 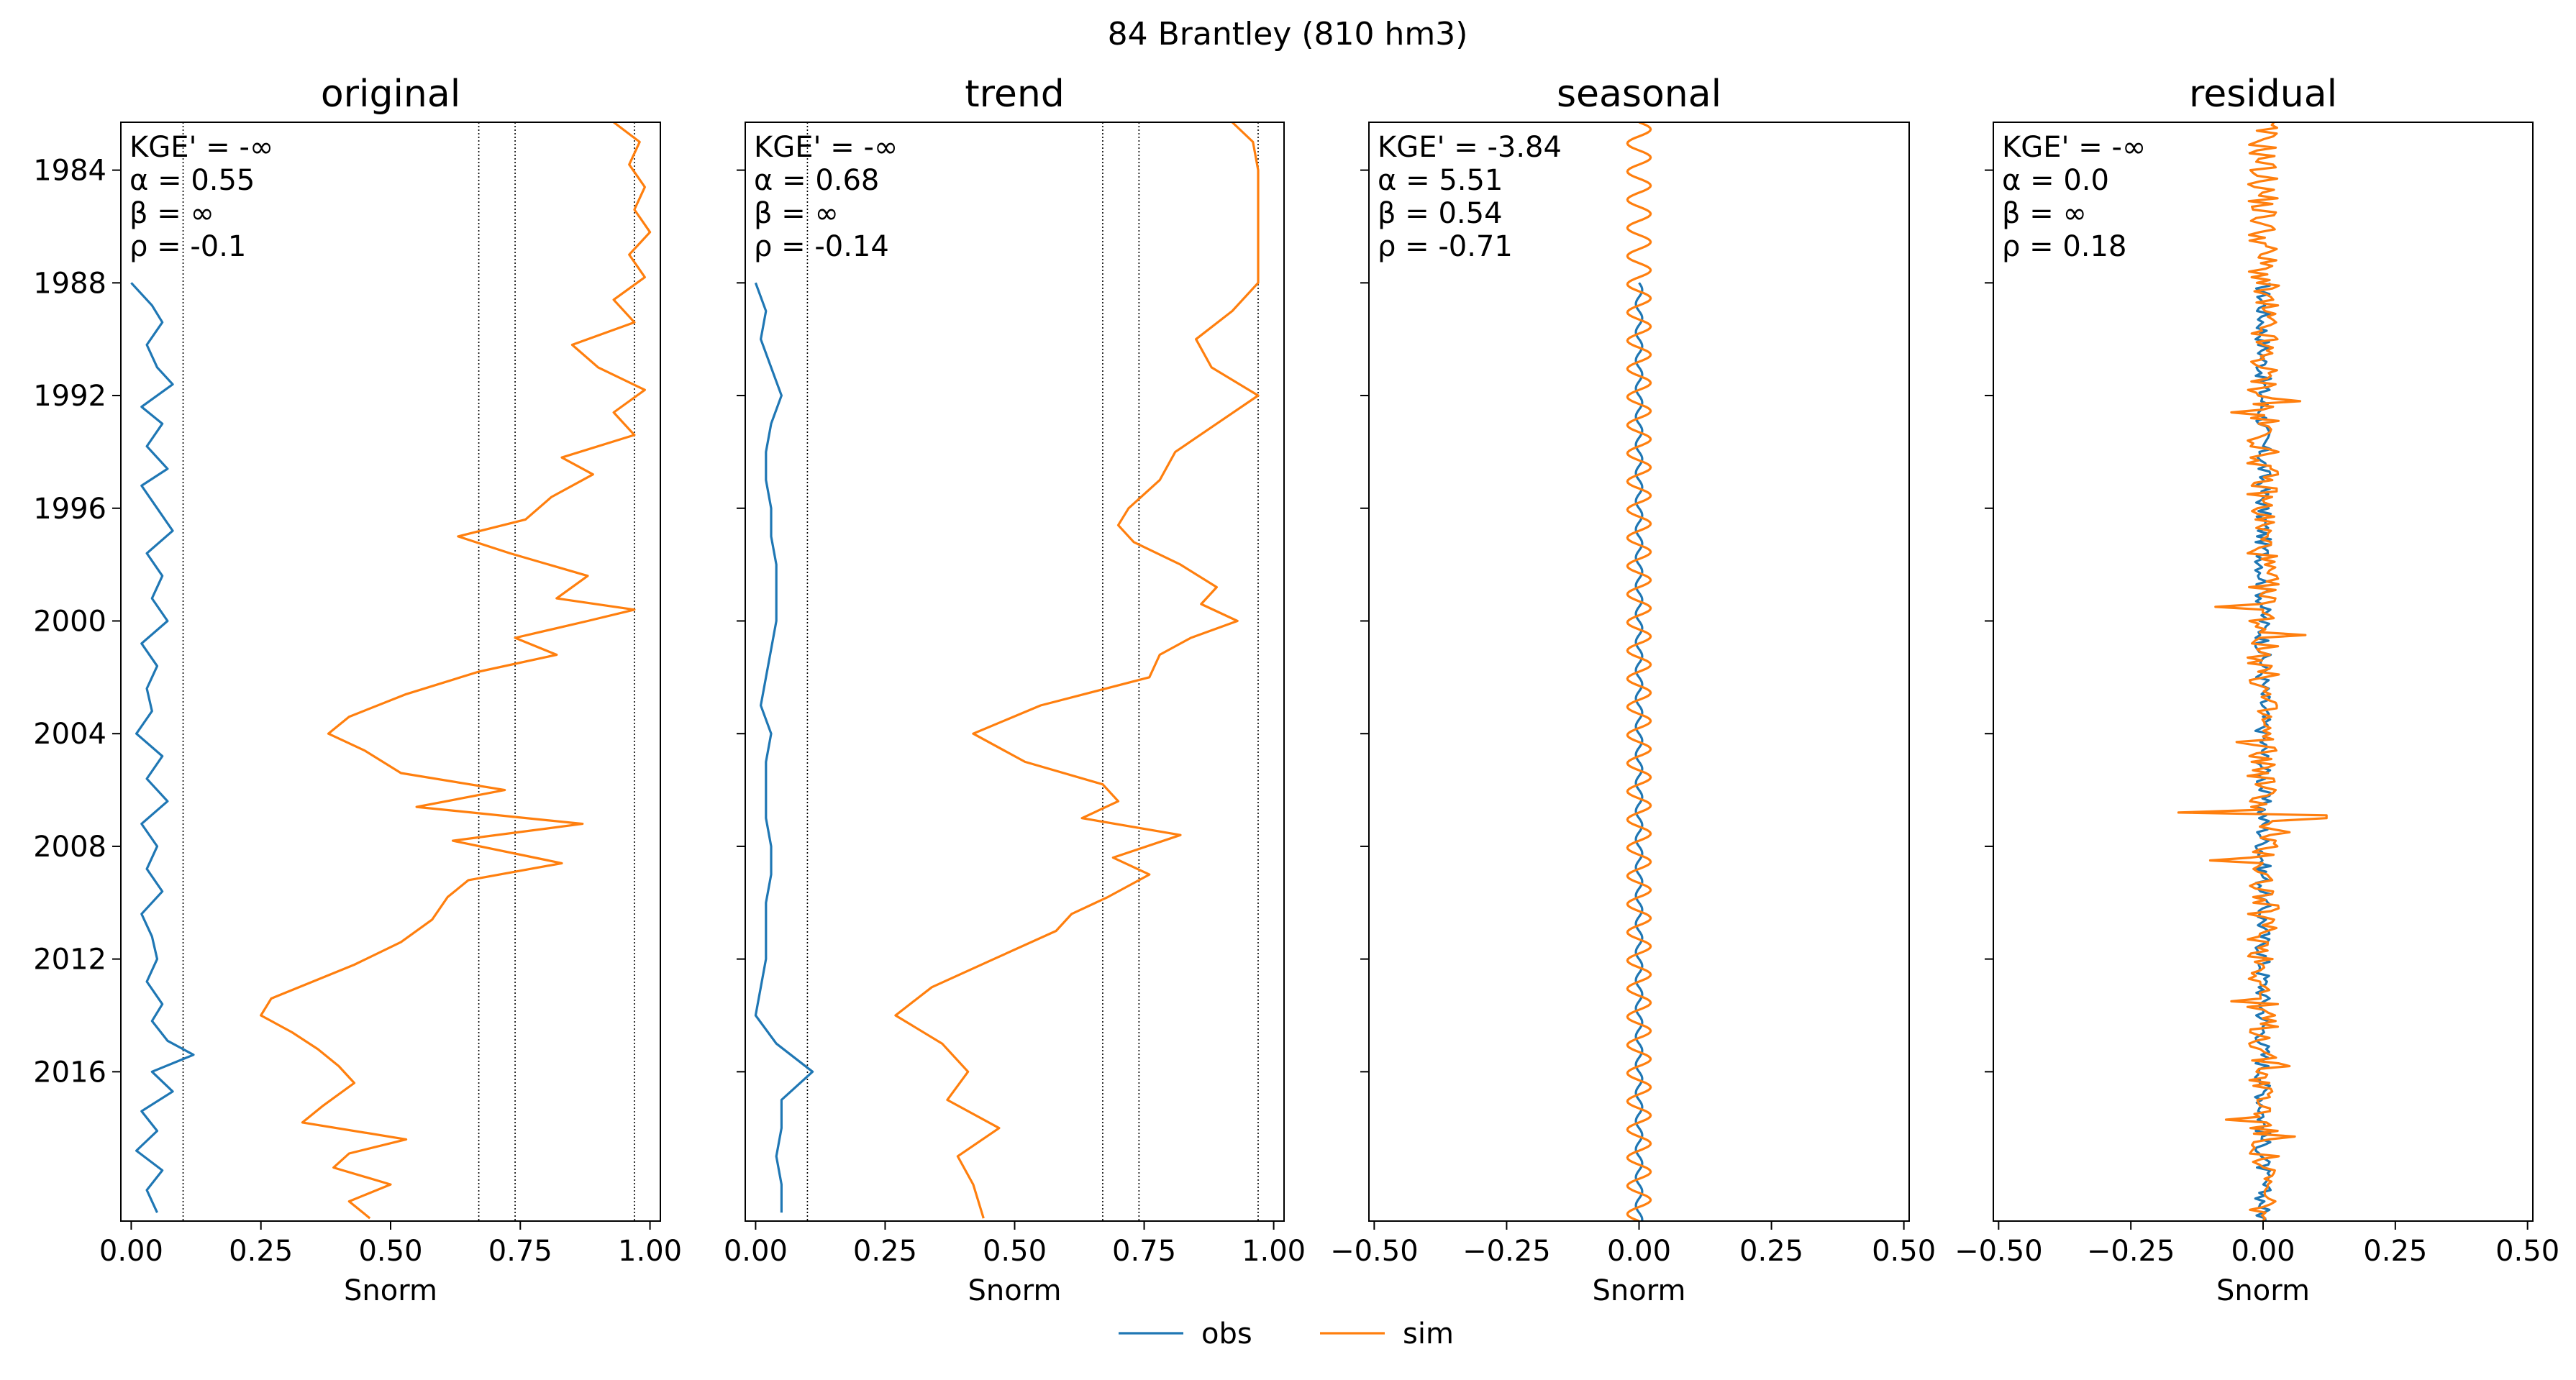 What do you see at coordinates (69, 734) in the screenshot?
I see `y-tick-label: 2004` at bounding box center [69, 734].